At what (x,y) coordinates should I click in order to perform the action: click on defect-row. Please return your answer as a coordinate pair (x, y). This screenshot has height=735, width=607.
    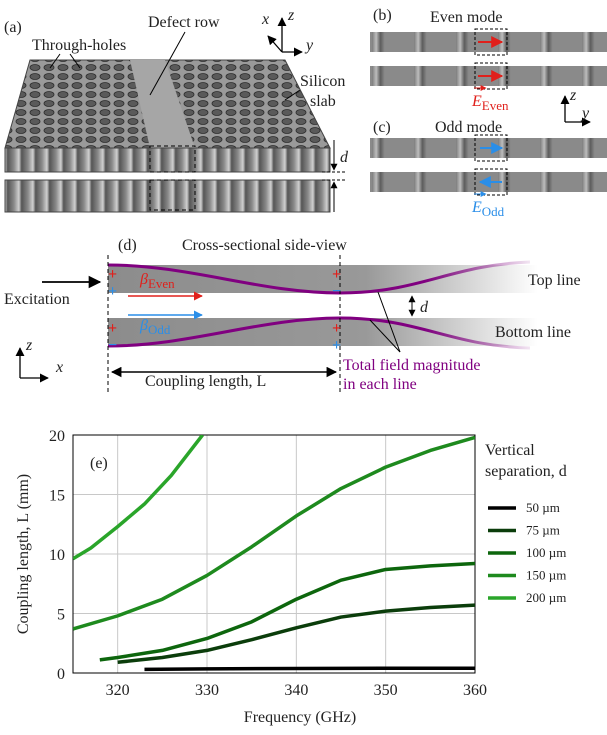
    Looking at the image, I should click on (162, 104).